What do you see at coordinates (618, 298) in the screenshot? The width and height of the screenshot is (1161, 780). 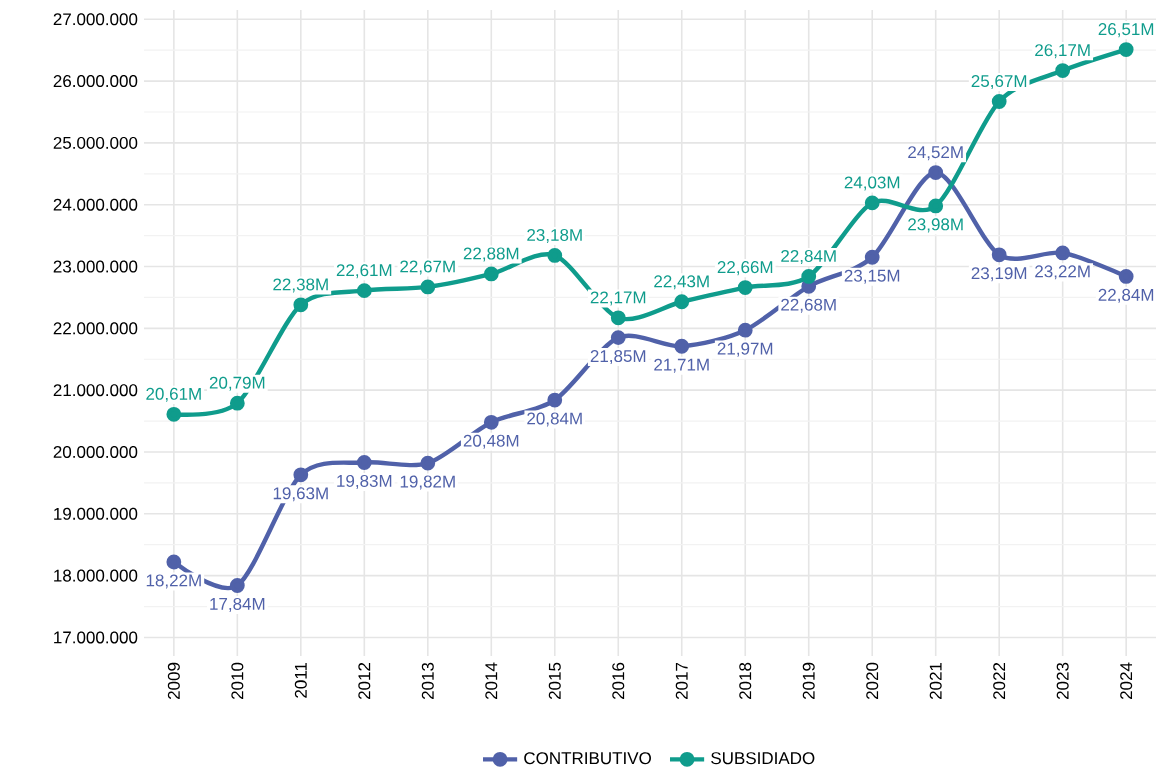 I see `data-label: 22,17M` at bounding box center [618, 298].